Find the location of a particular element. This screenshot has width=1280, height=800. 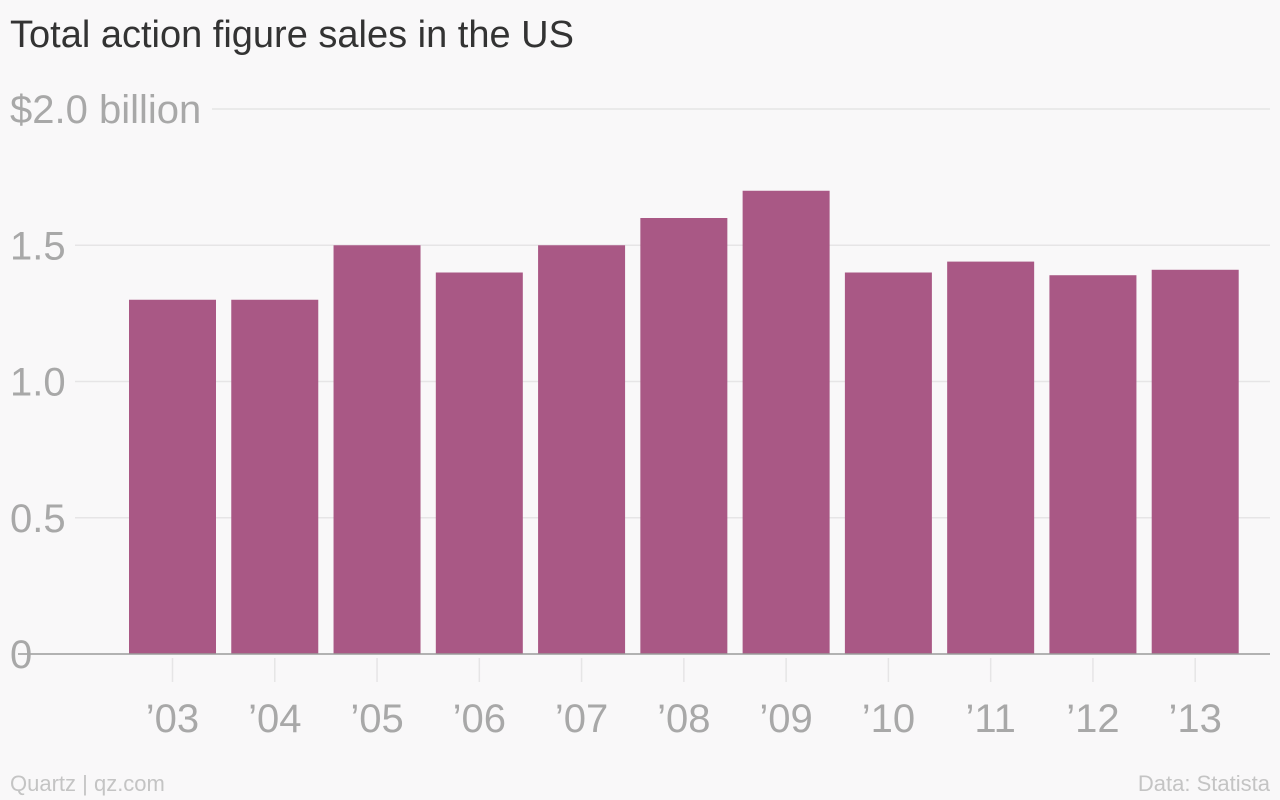

x-tick-label: ’07 is located at coordinates (581, 719).